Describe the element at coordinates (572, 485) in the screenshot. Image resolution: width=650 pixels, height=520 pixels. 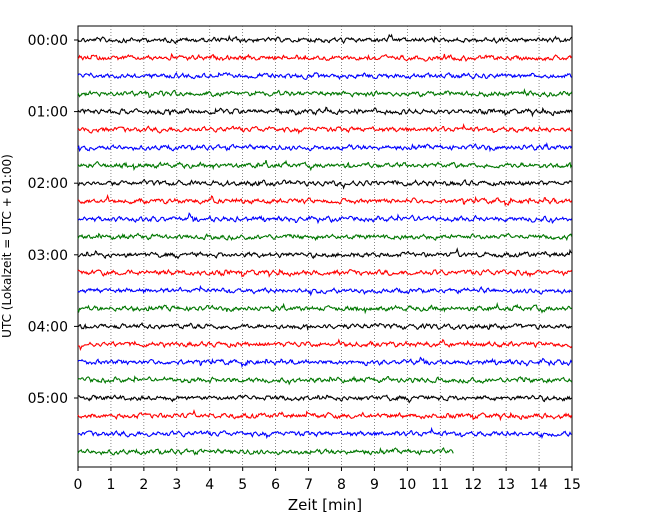
I see `x-tick-label: 15` at that location.